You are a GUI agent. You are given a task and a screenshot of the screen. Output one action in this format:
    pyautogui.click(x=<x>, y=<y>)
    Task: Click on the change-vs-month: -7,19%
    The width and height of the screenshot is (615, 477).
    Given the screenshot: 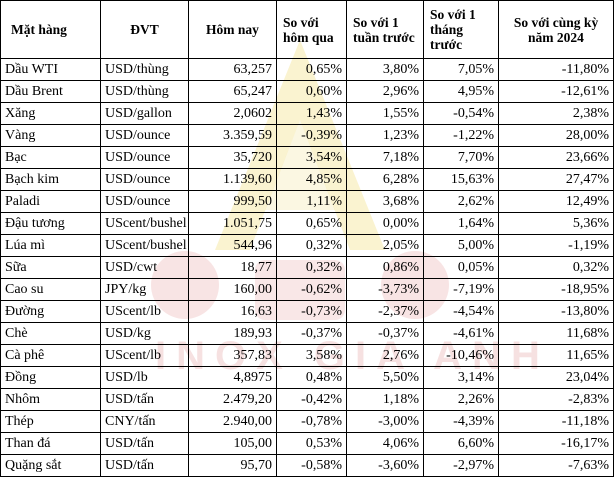 What is the action you would take?
    pyautogui.click(x=461, y=289)
    